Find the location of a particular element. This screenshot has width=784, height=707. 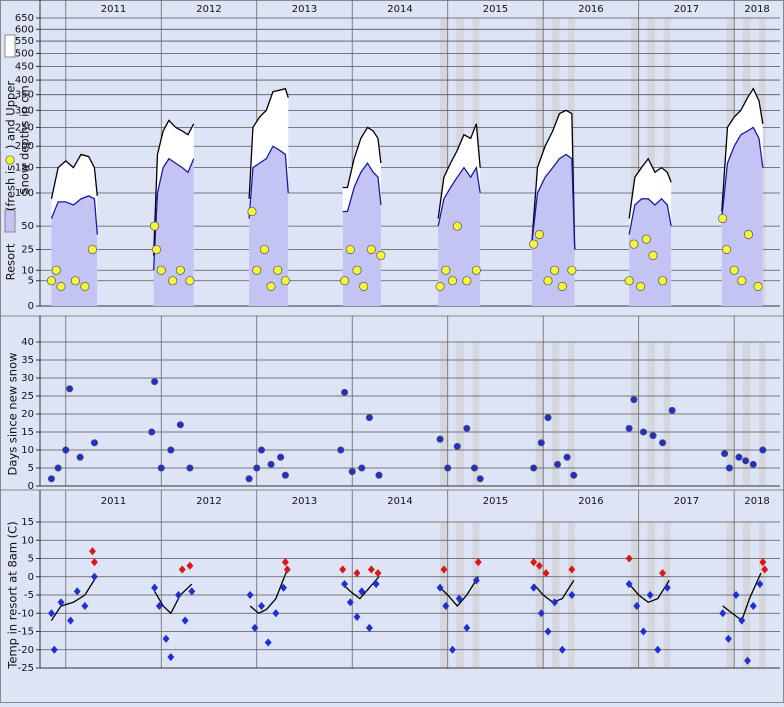

y-tick-label: -25 is located at coordinates (26, 668).